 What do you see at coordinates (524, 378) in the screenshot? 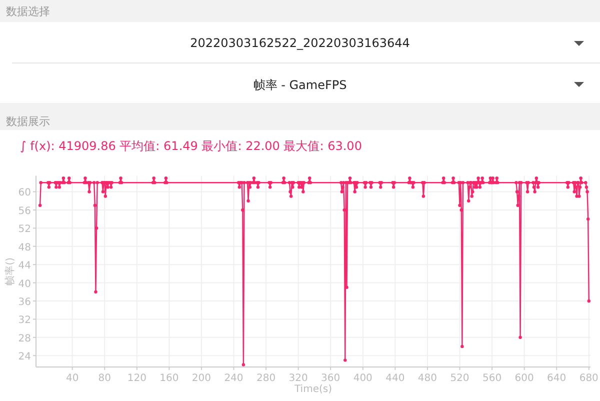
I see `x-tick-label: 600` at bounding box center [524, 378].